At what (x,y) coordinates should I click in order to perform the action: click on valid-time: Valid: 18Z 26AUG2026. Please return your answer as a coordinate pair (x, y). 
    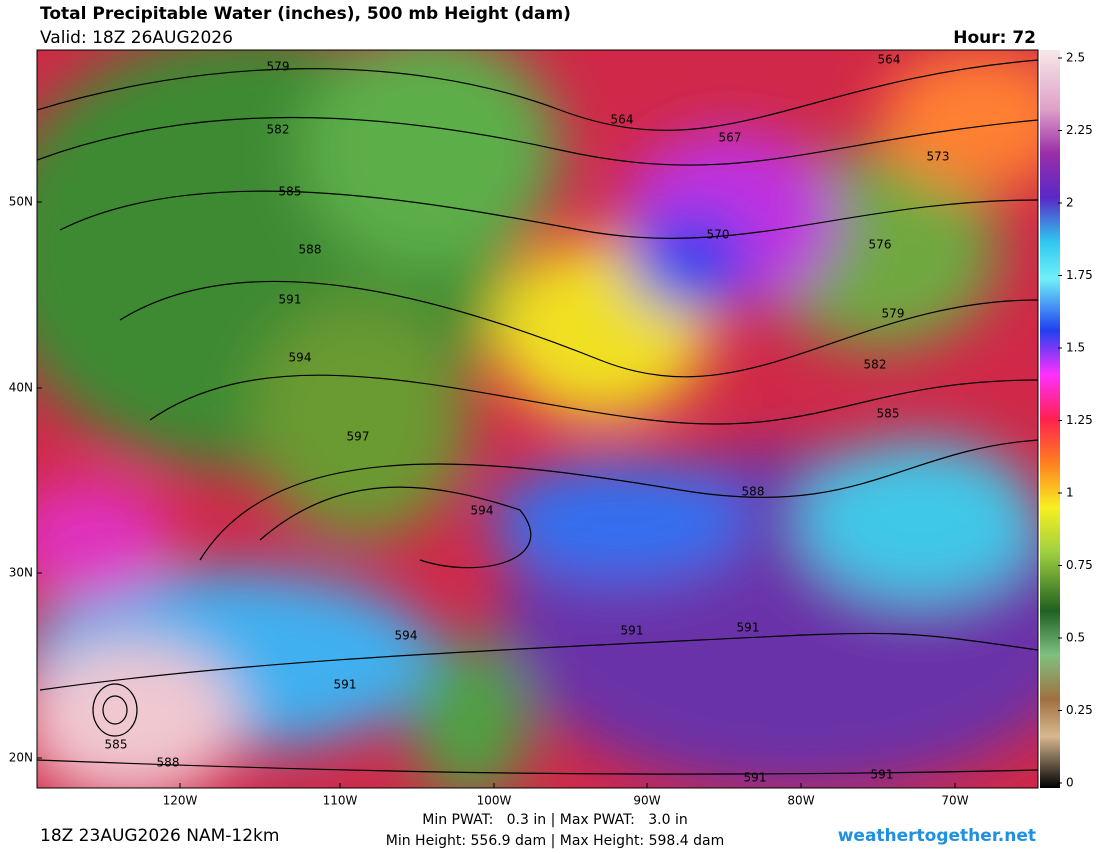
    Looking at the image, I should click on (136, 38).